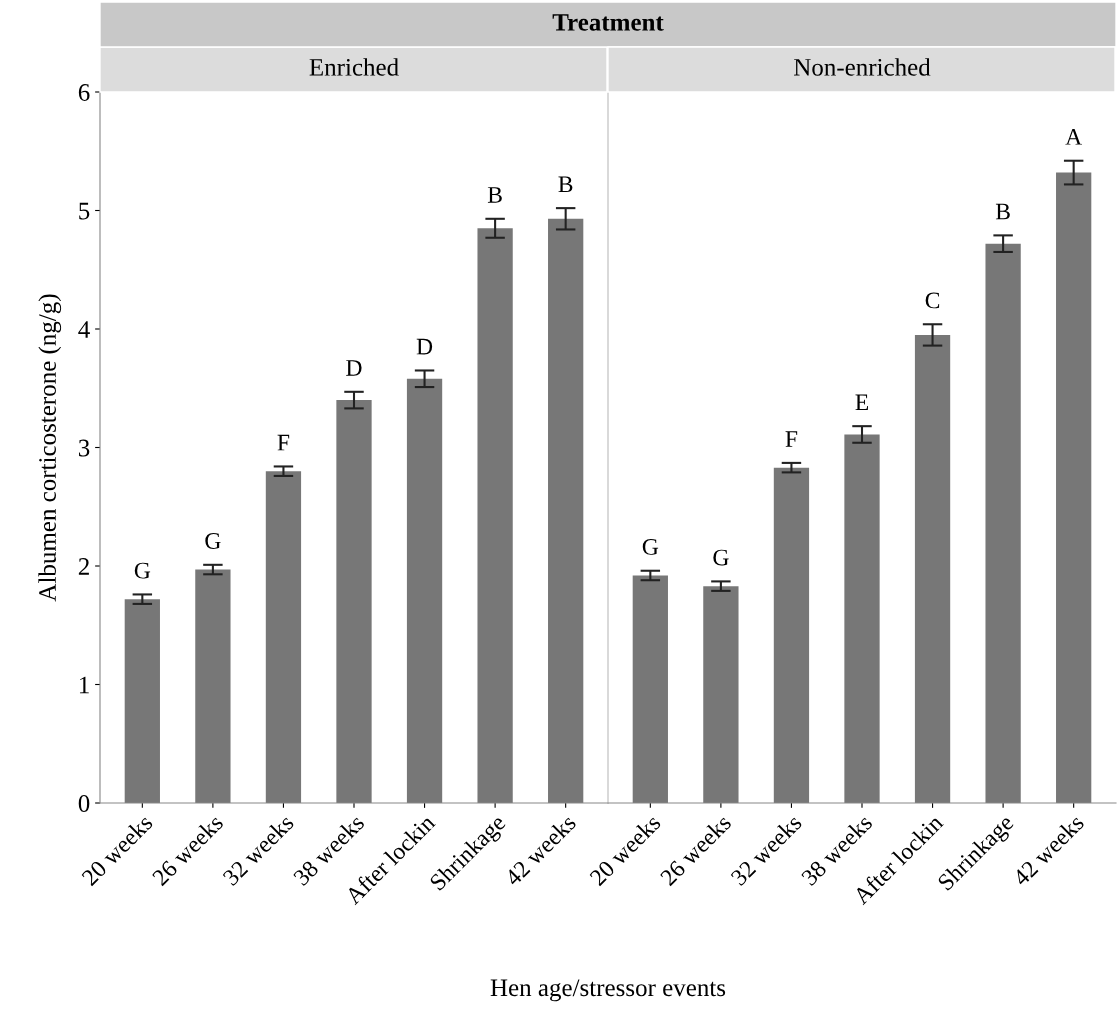  I want to click on annotation: E, so click(862, 402).